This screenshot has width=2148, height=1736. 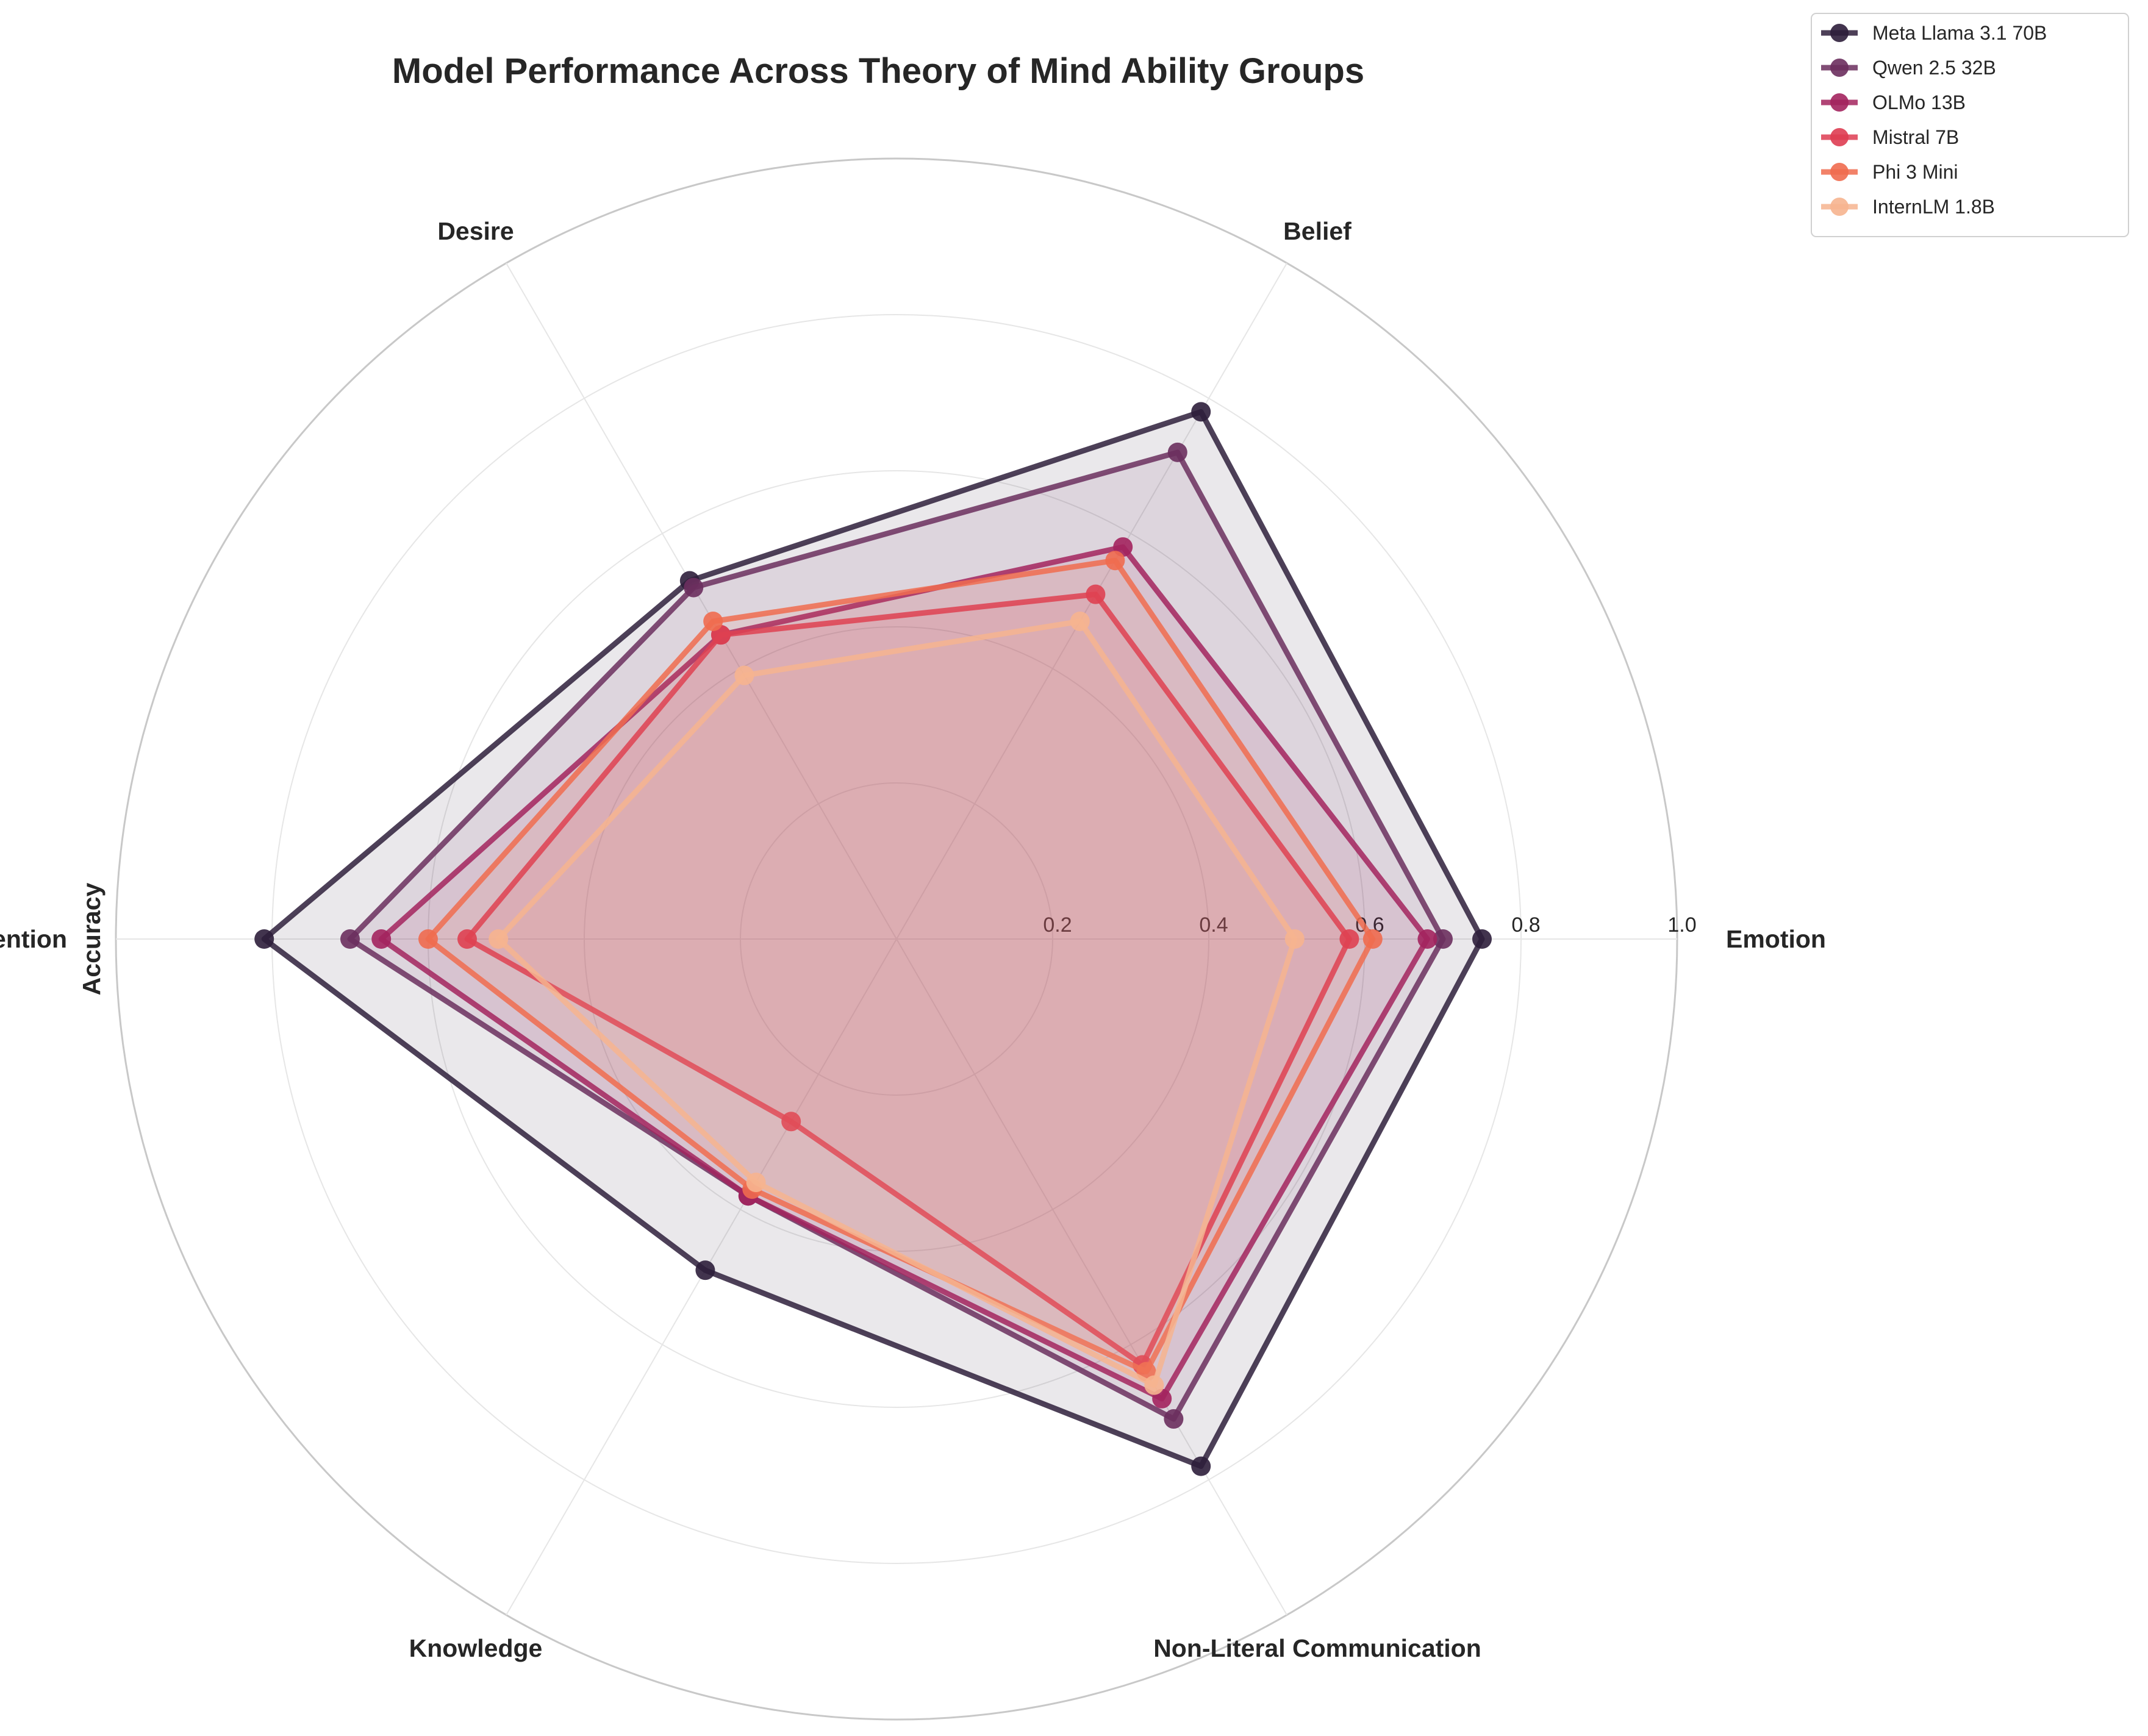 What do you see at coordinates (1317, 231) in the screenshot?
I see `category-label: Belief` at bounding box center [1317, 231].